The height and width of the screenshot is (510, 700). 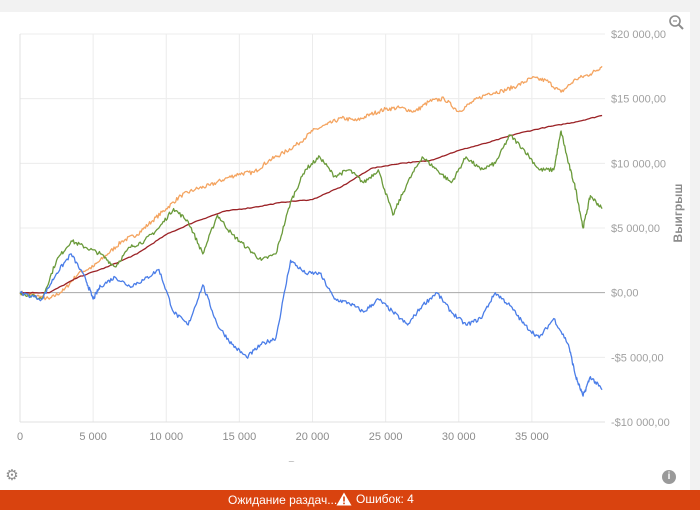 What do you see at coordinates (532, 437) in the screenshot?
I see `x-tick-label: 35 000` at bounding box center [532, 437].